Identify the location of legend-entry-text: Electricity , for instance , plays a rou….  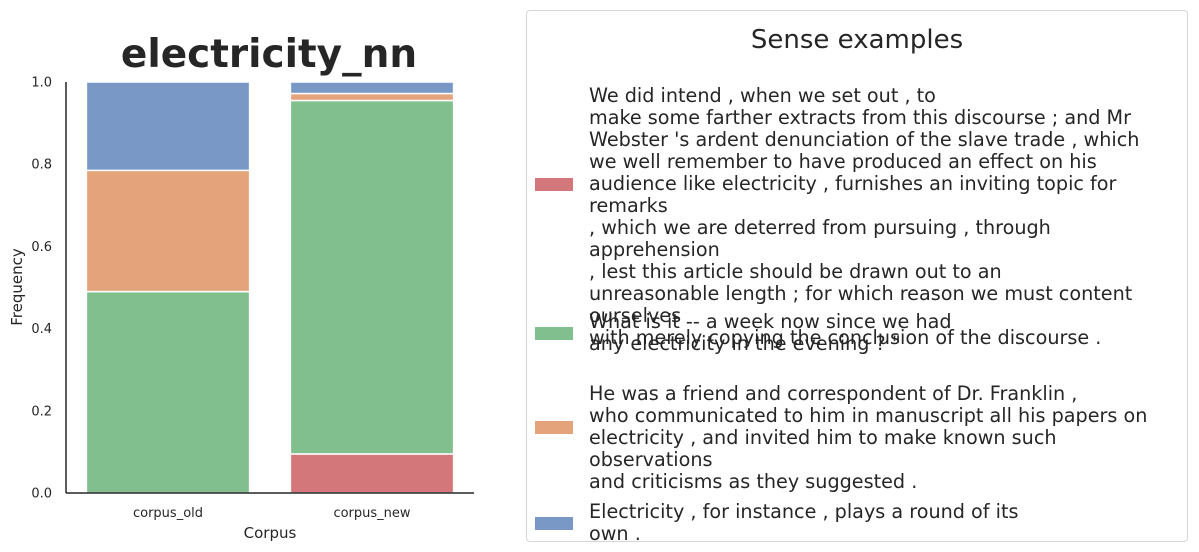
(804, 522).